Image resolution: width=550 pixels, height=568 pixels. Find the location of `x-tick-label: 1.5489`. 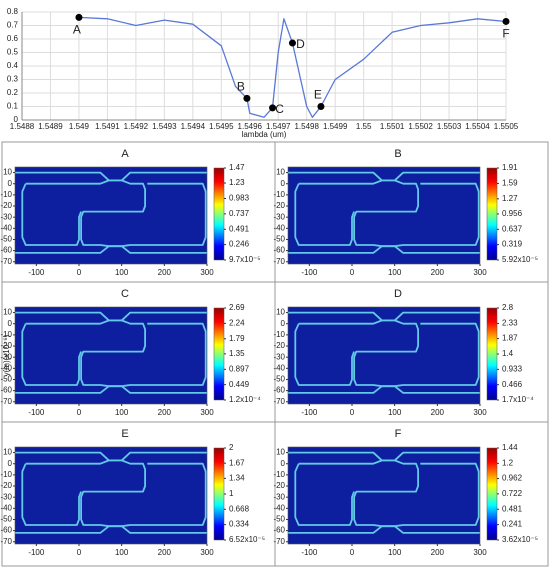

x-tick-label: 1.5489 is located at coordinates (50, 126).